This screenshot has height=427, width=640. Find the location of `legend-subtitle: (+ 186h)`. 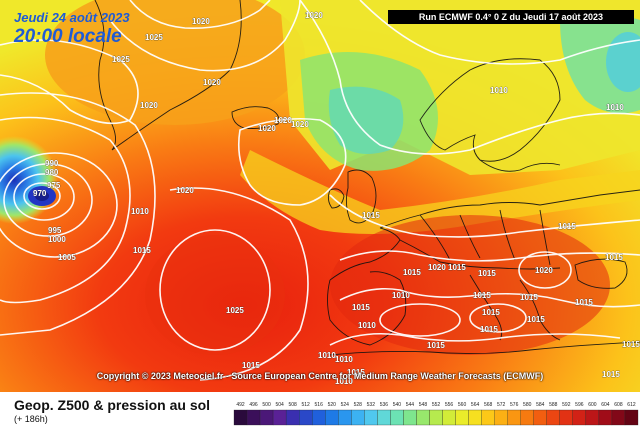

legend-subtitle: (+ 186h) is located at coordinates (31, 419).